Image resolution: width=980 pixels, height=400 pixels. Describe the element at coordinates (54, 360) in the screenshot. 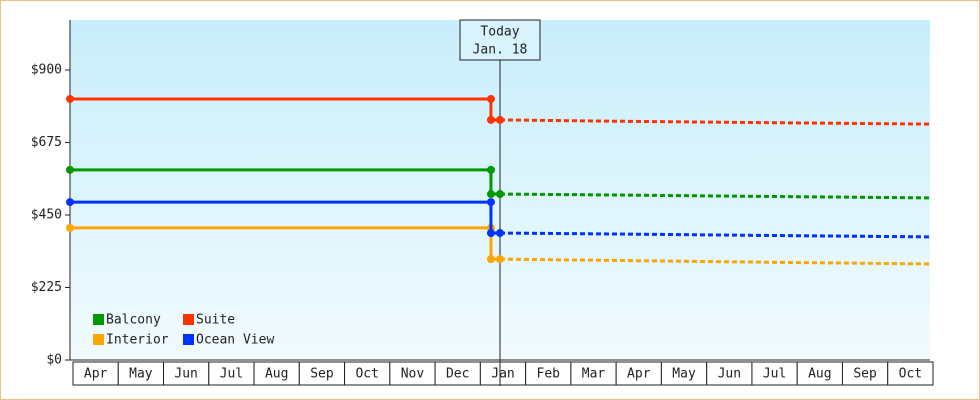

I see `y-tick-label: $0` at that location.